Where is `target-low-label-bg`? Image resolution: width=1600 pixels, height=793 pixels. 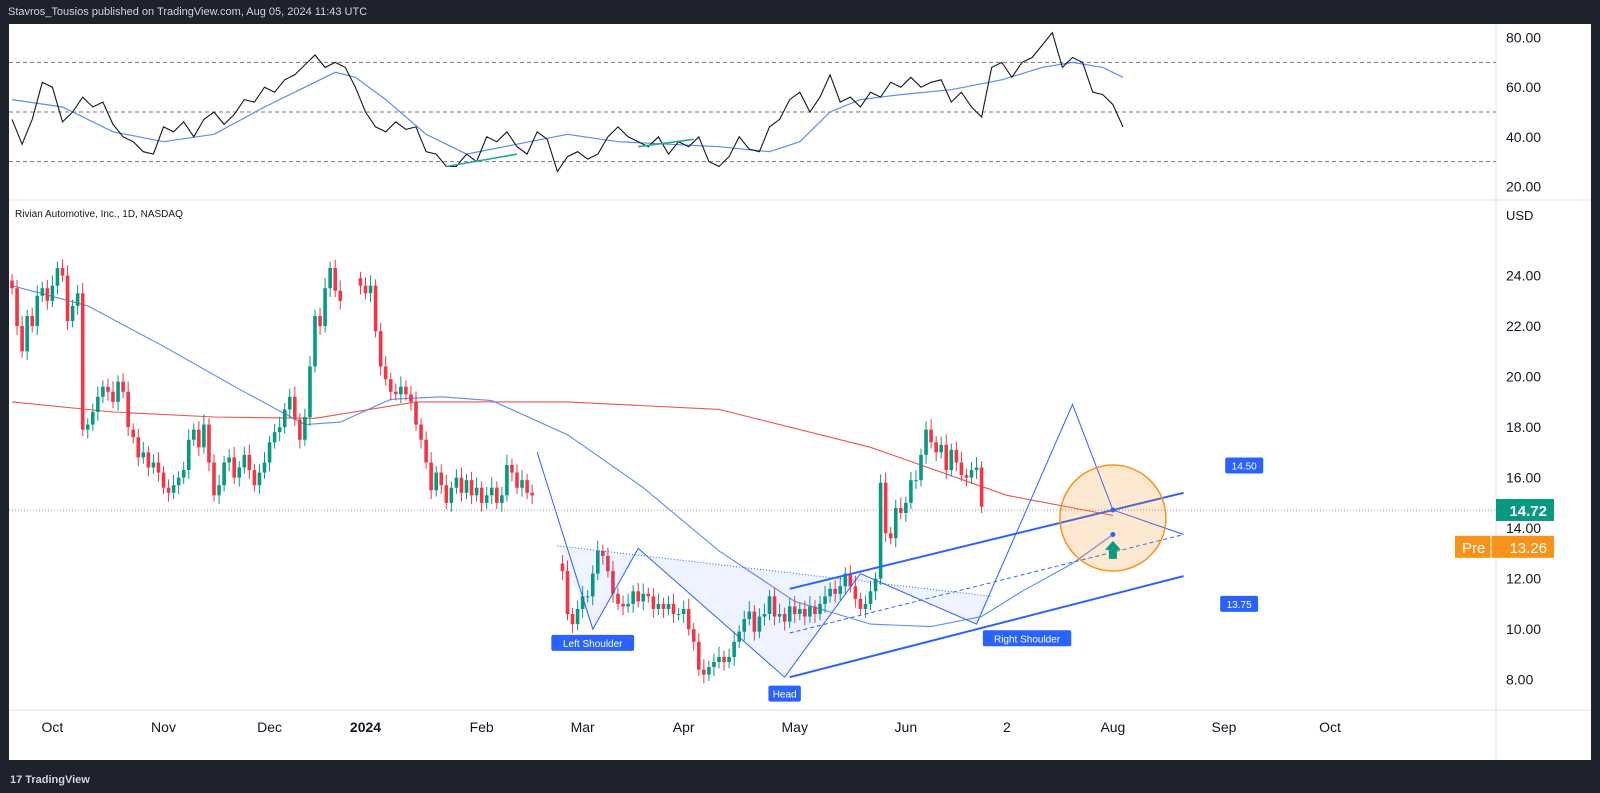
target-low-label-bg is located at coordinates (1239, 603).